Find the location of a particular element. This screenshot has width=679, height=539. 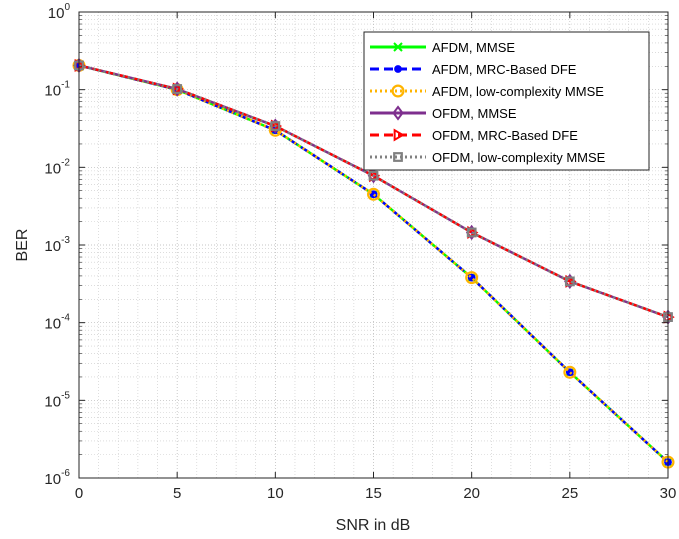

x-tick-label: 15 is located at coordinates (373, 493).